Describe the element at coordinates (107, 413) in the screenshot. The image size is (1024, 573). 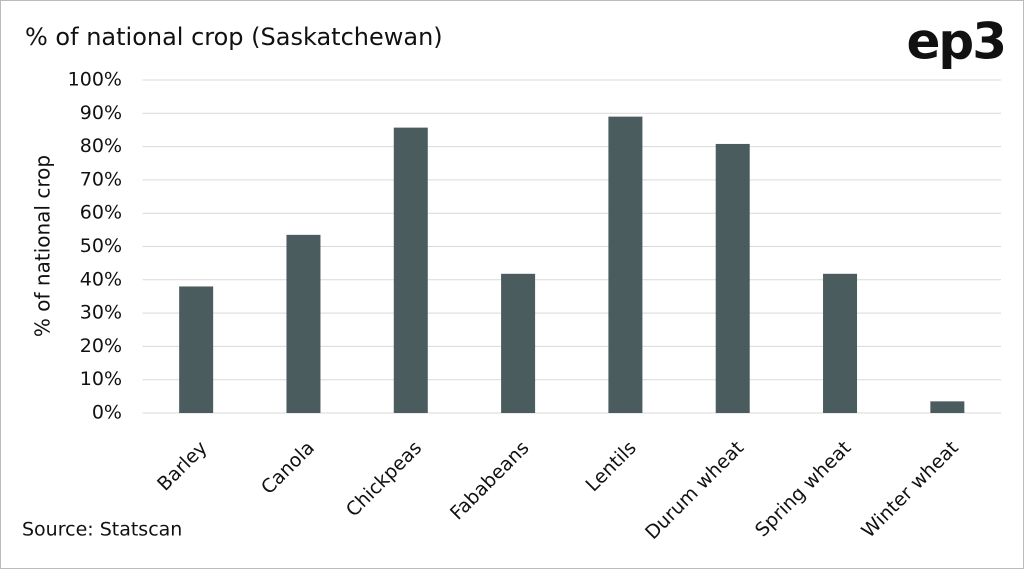
I see `y-tick-label: 0%` at that location.